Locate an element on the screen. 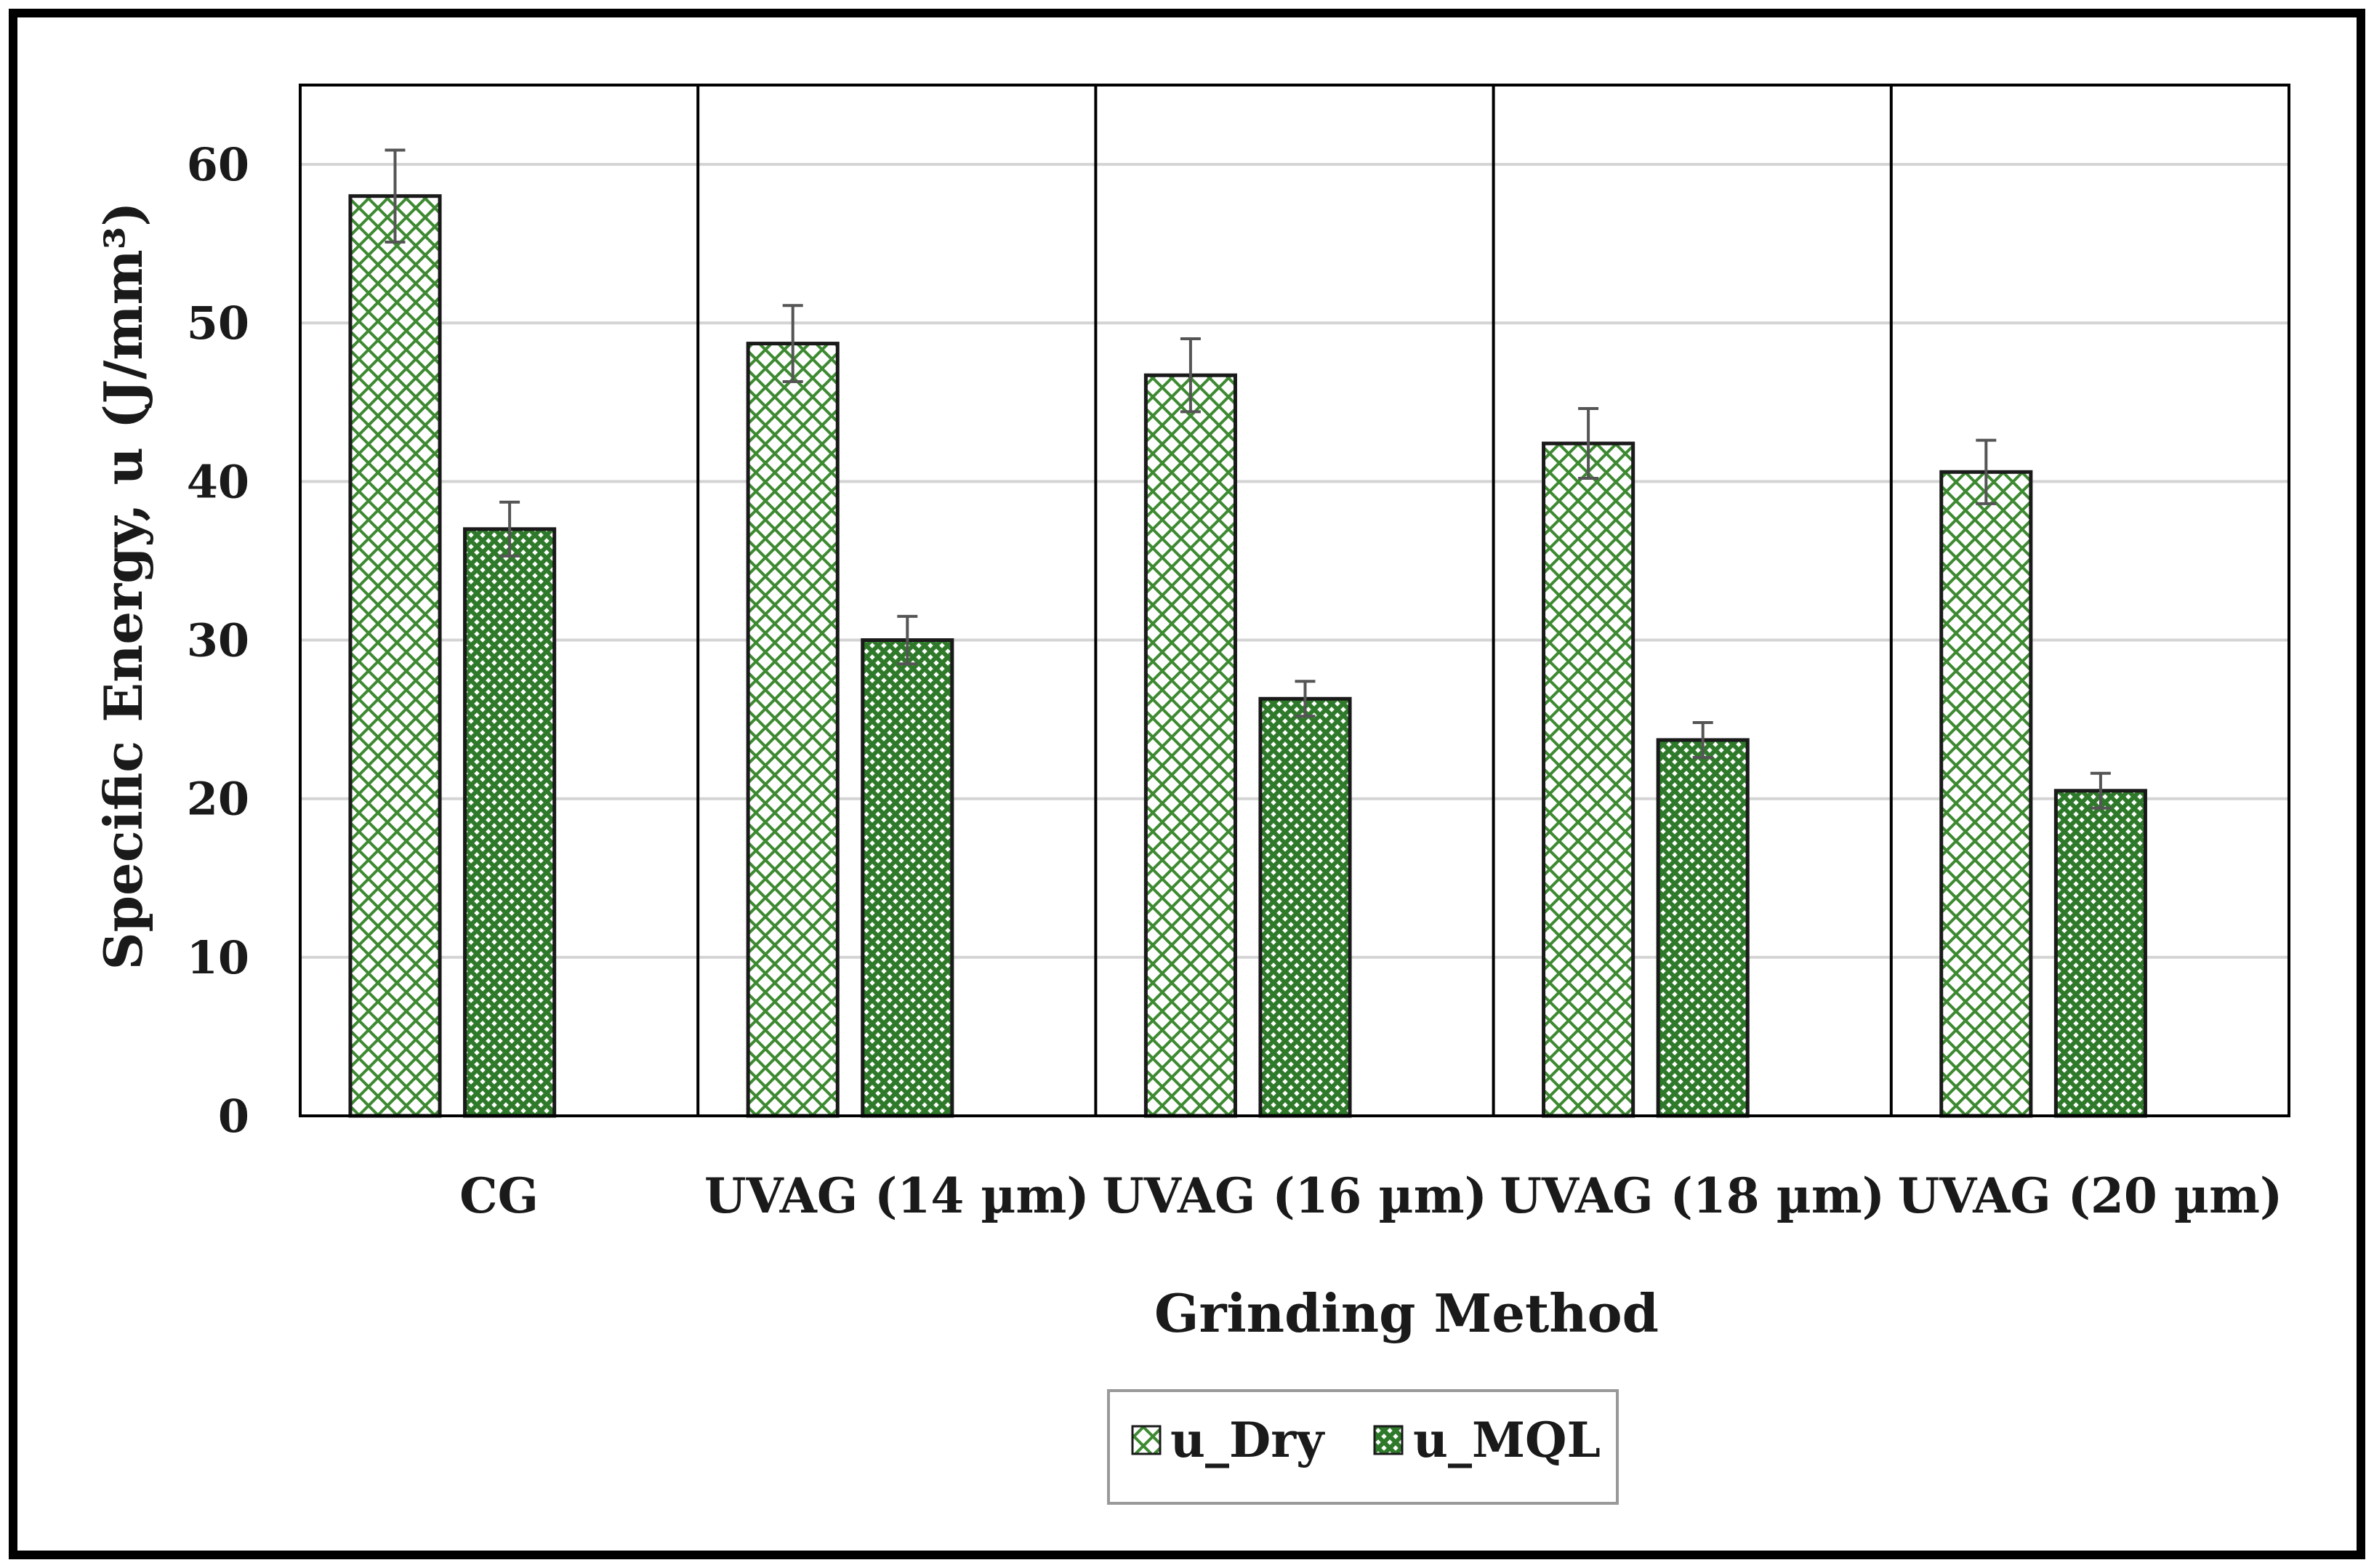 Image resolution: width=2374 pixels, height=1568 pixels. legend-swatch-u-dry is located at coordinates (1146, 1440).